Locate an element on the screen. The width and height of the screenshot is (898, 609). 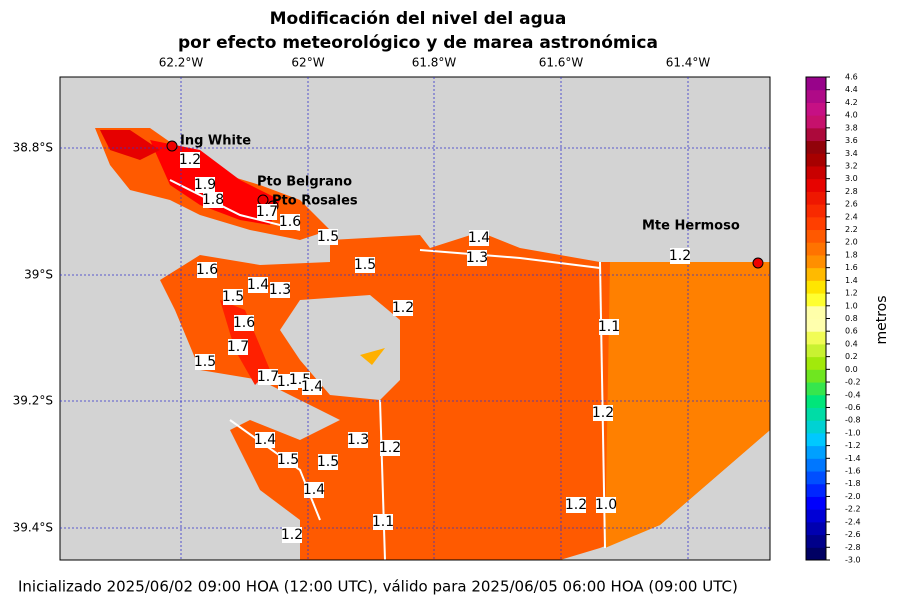
colorbar-tick-label: 1.0 is located at coordinates (851, 305).